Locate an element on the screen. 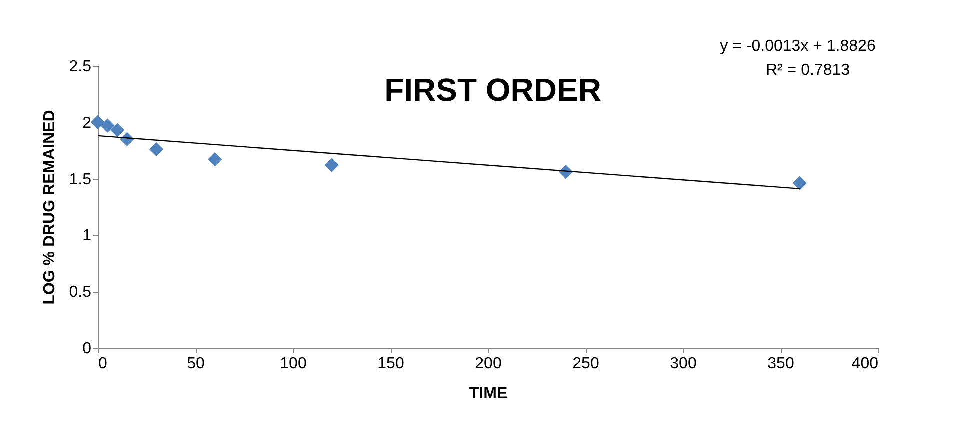 The width and height of the screenshot is (964, 440). y-tick-label: 0.5 is located at coordinates (80, 293).